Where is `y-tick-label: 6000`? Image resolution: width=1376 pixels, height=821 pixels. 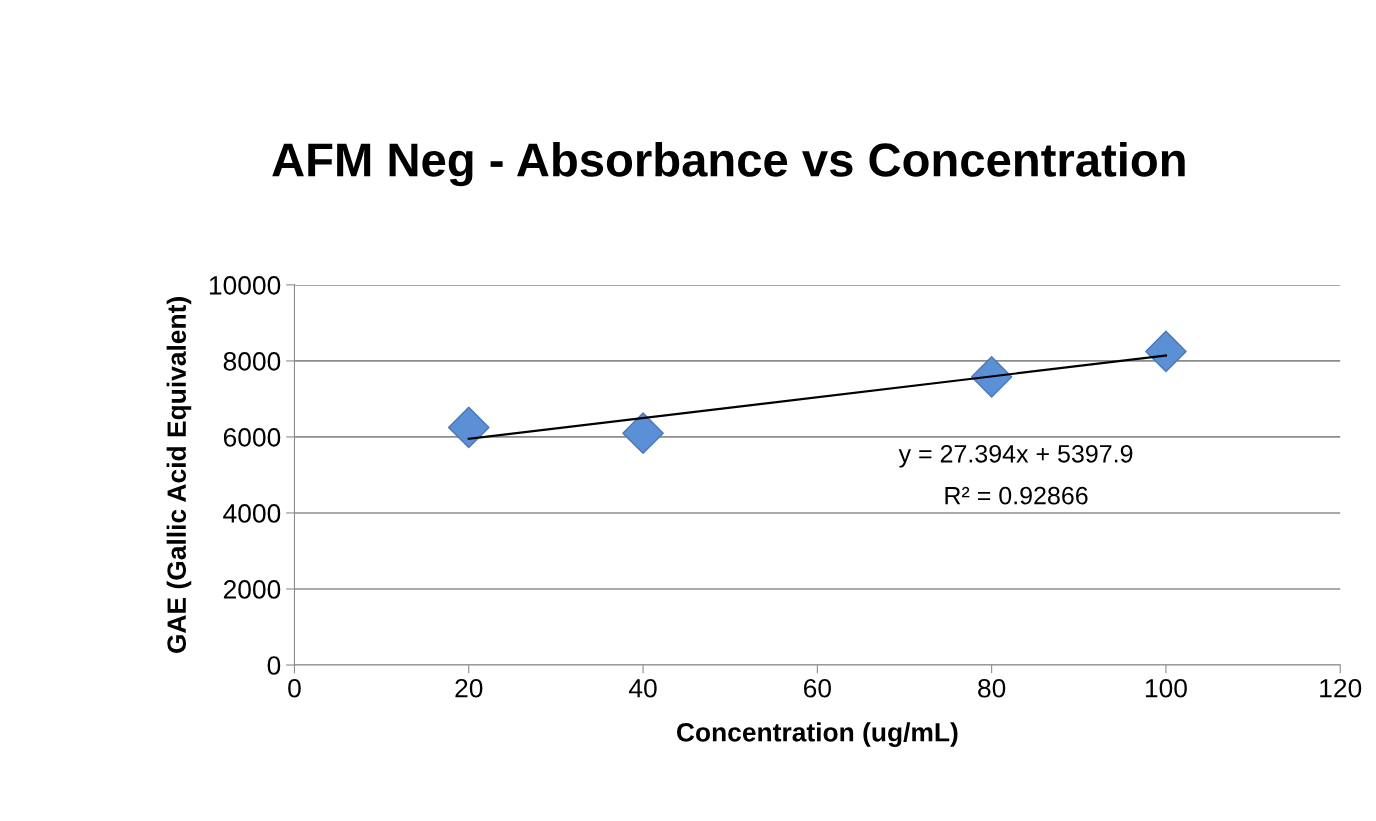 y-tick-label: 6000 is located at coordinates (252, 437).